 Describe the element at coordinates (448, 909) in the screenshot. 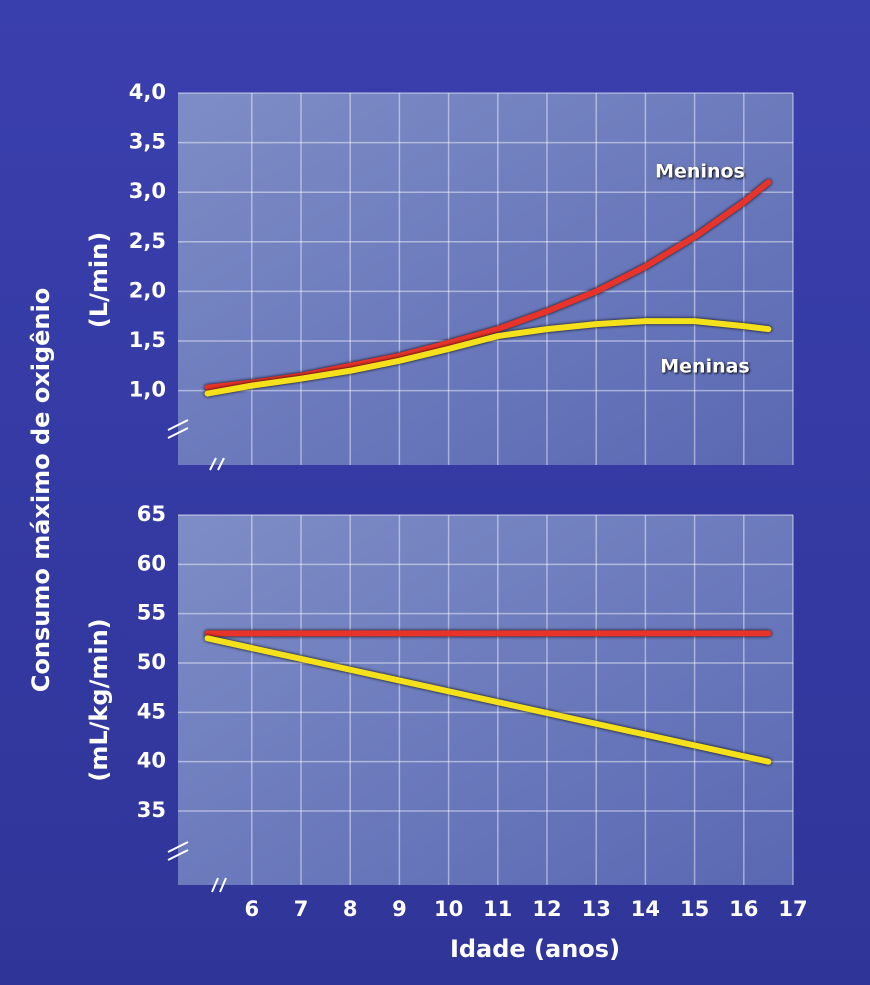

I see `x-tick-label: 10` at that location.